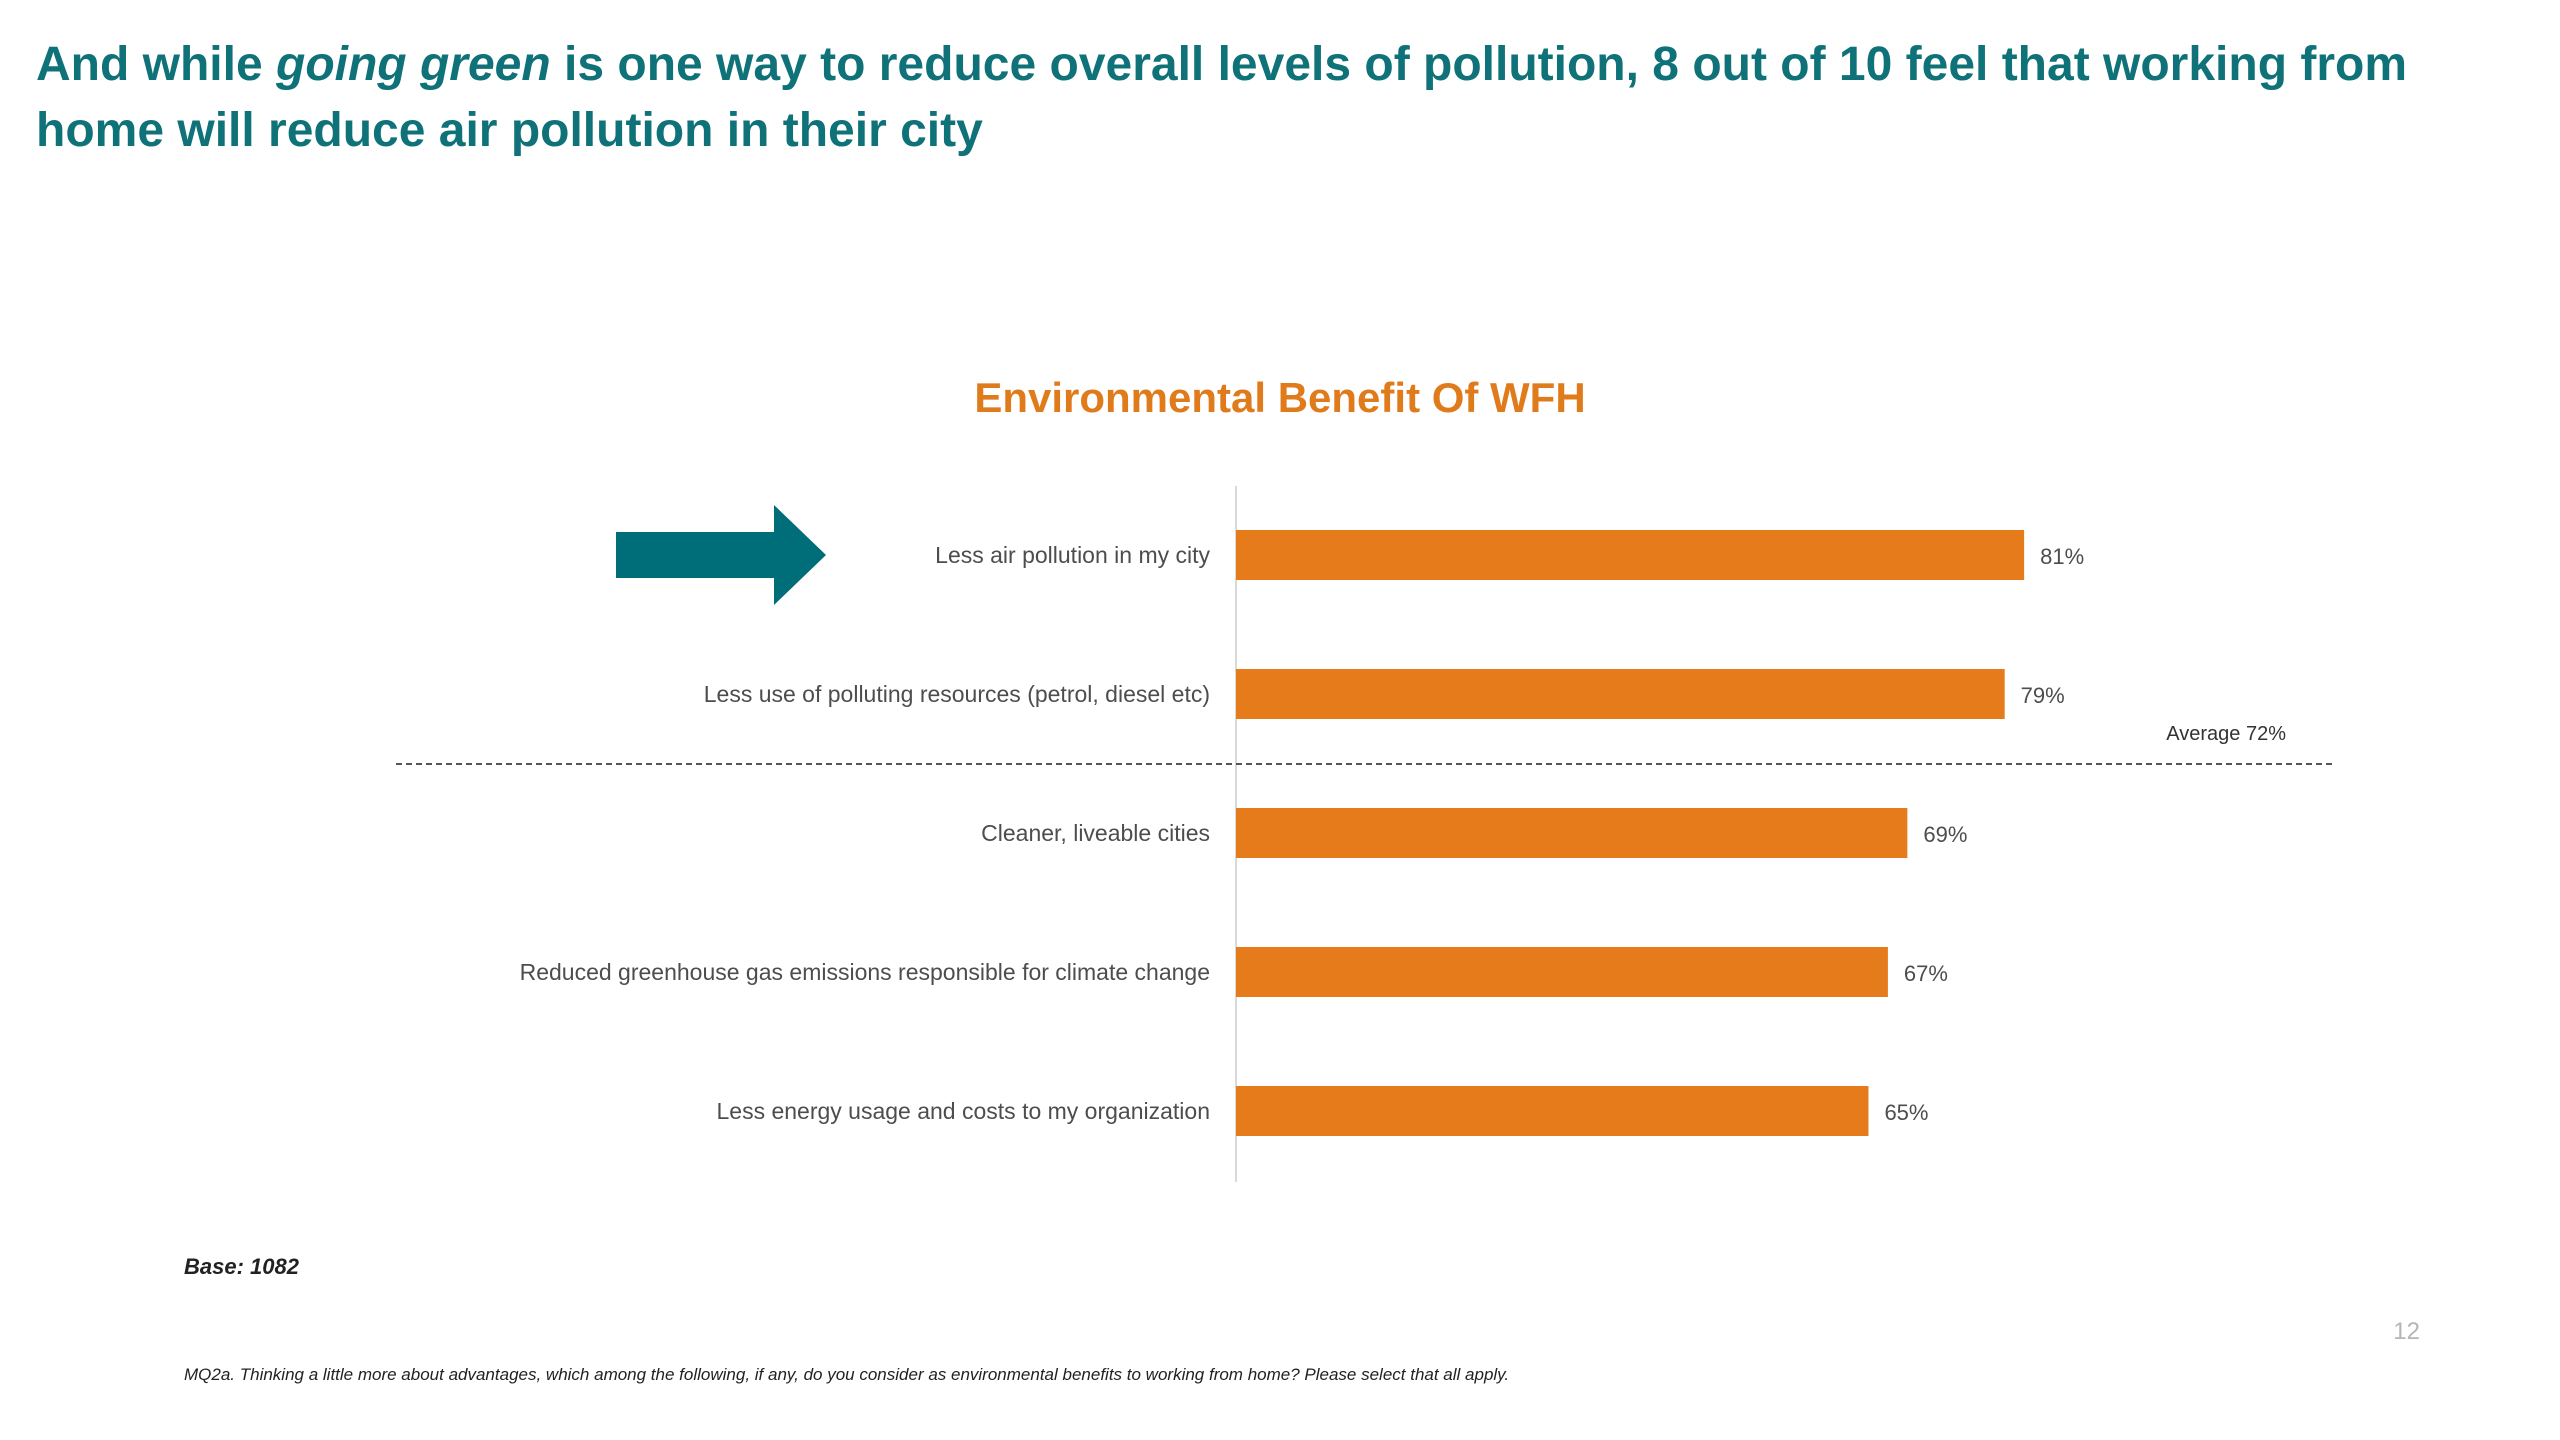  Describe the element at coordinates (2062, 556) in the screenshot. I see `value-label-1: 81%` at that location.